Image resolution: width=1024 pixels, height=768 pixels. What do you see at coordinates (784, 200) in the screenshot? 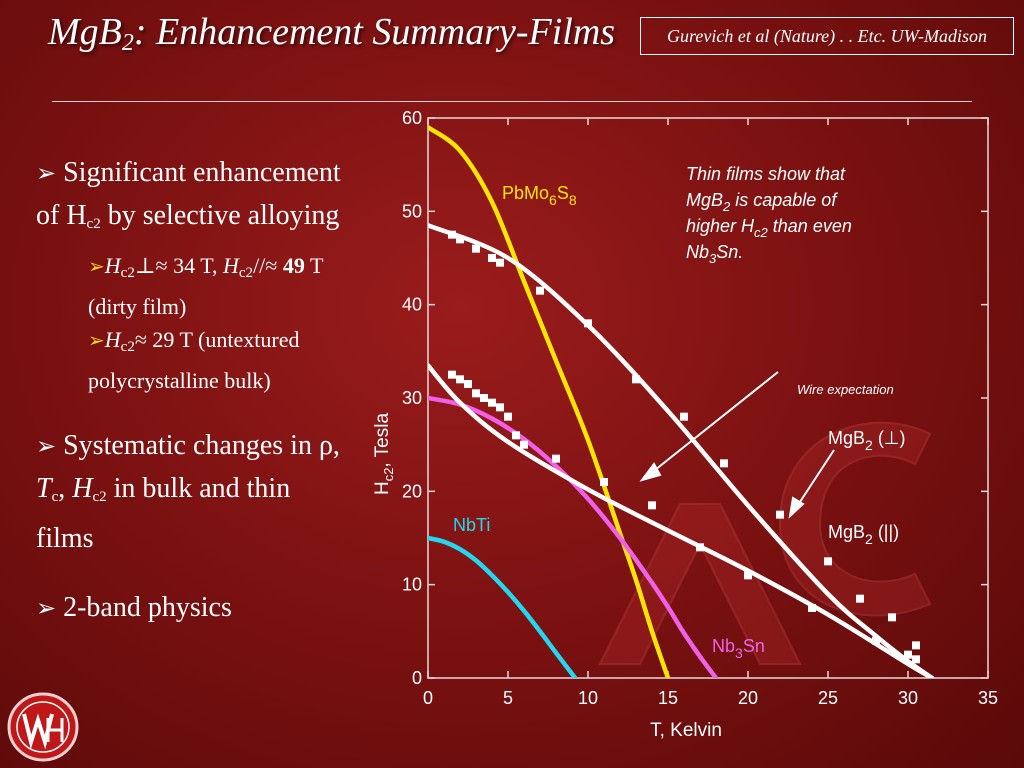
I see `note-2b: is capable of` at bounding box center [784, 200].